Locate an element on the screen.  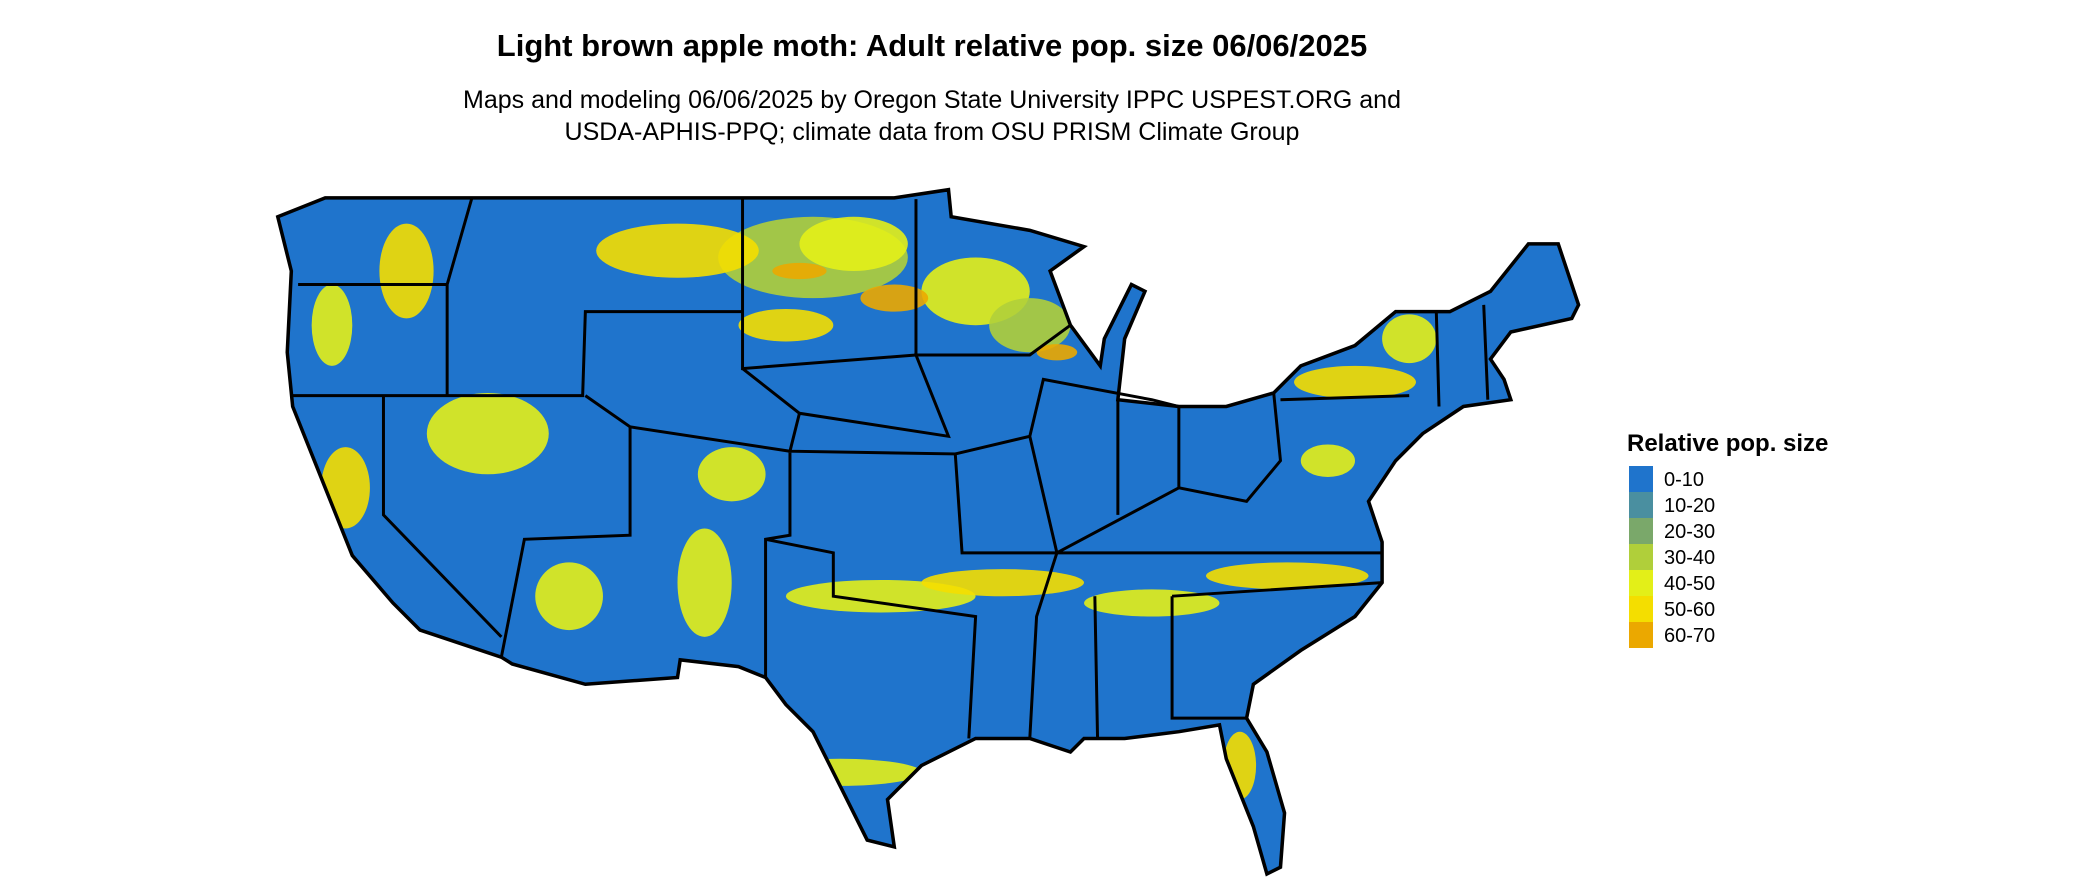
legend-label: 20-30 is located at coordinates (1689, 532).